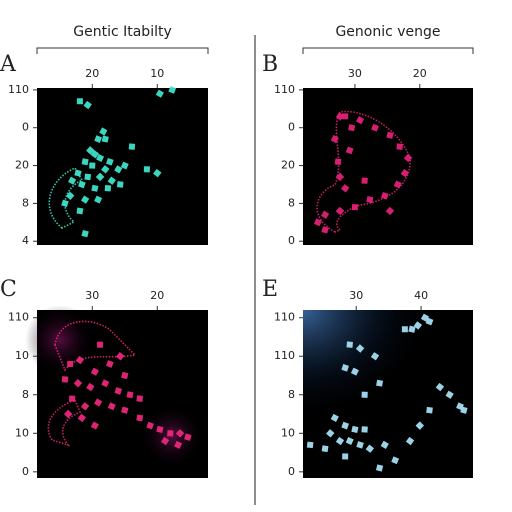 This screenshot has height=512, width=512. I want to click on glow, so click(60, 340).